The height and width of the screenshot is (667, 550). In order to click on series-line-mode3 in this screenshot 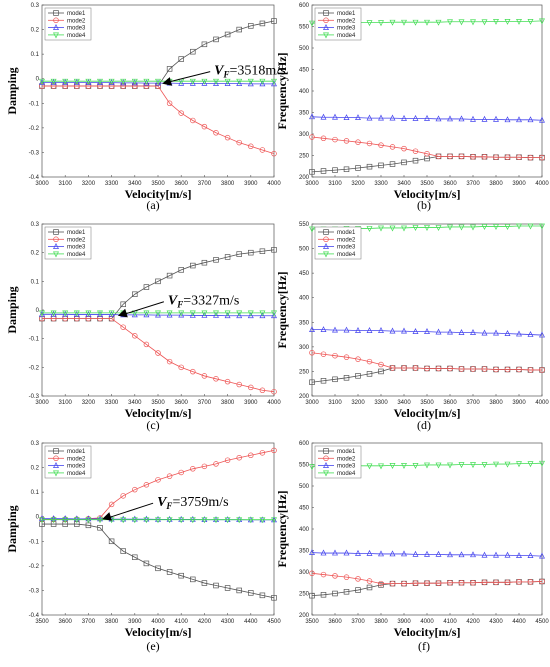, I will do `click(158, 83)`.